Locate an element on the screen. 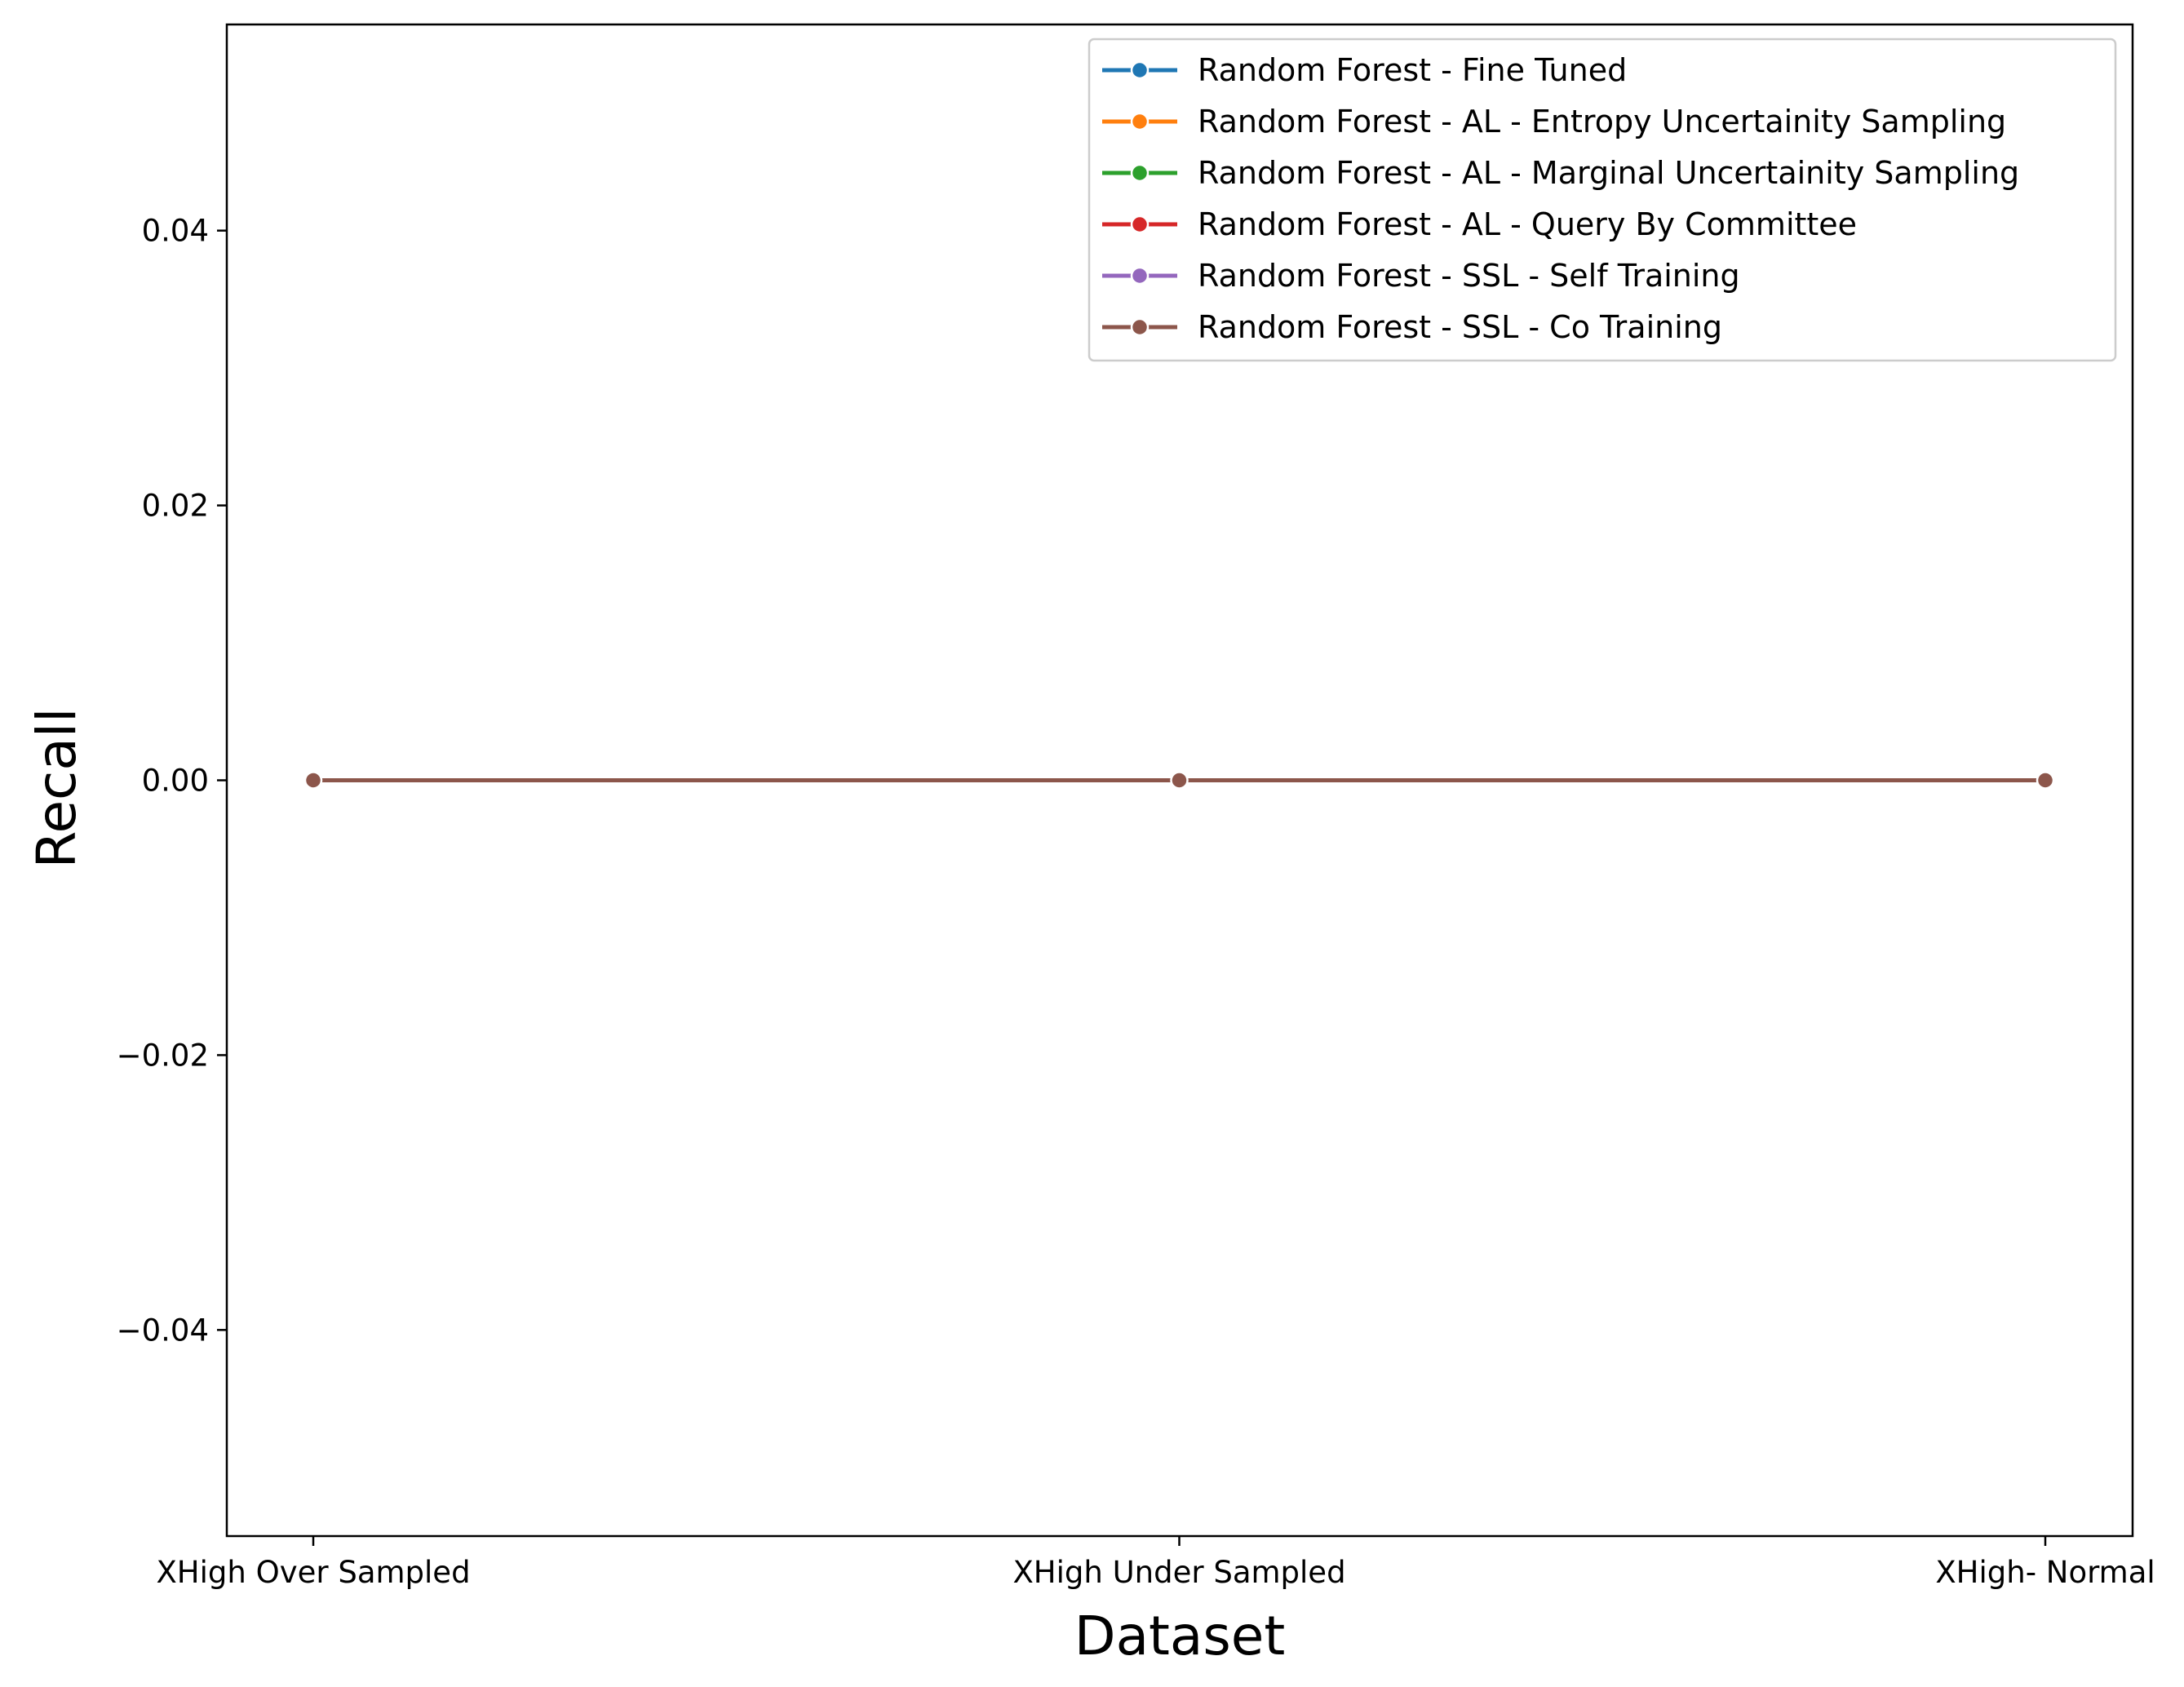 This screenshot has width=2184, height=1687. legend-frame is located at coordinates (1603, 200).